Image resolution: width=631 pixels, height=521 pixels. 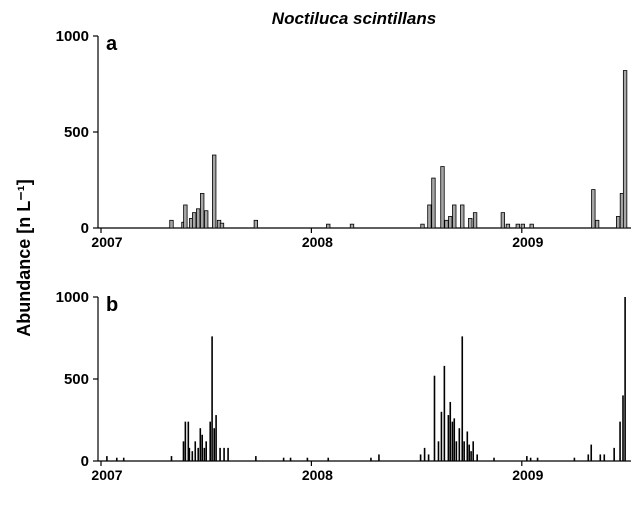 What do you see at coordinates (354, 18) in the screenshot?
I see `chart-title: Noctiluca scintillans` at bounding box center [354, 18].